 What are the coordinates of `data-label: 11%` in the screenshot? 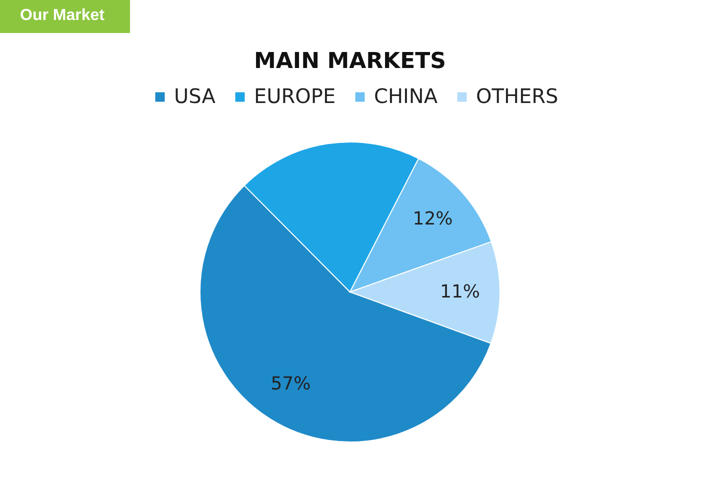 It's located at (460, 291).